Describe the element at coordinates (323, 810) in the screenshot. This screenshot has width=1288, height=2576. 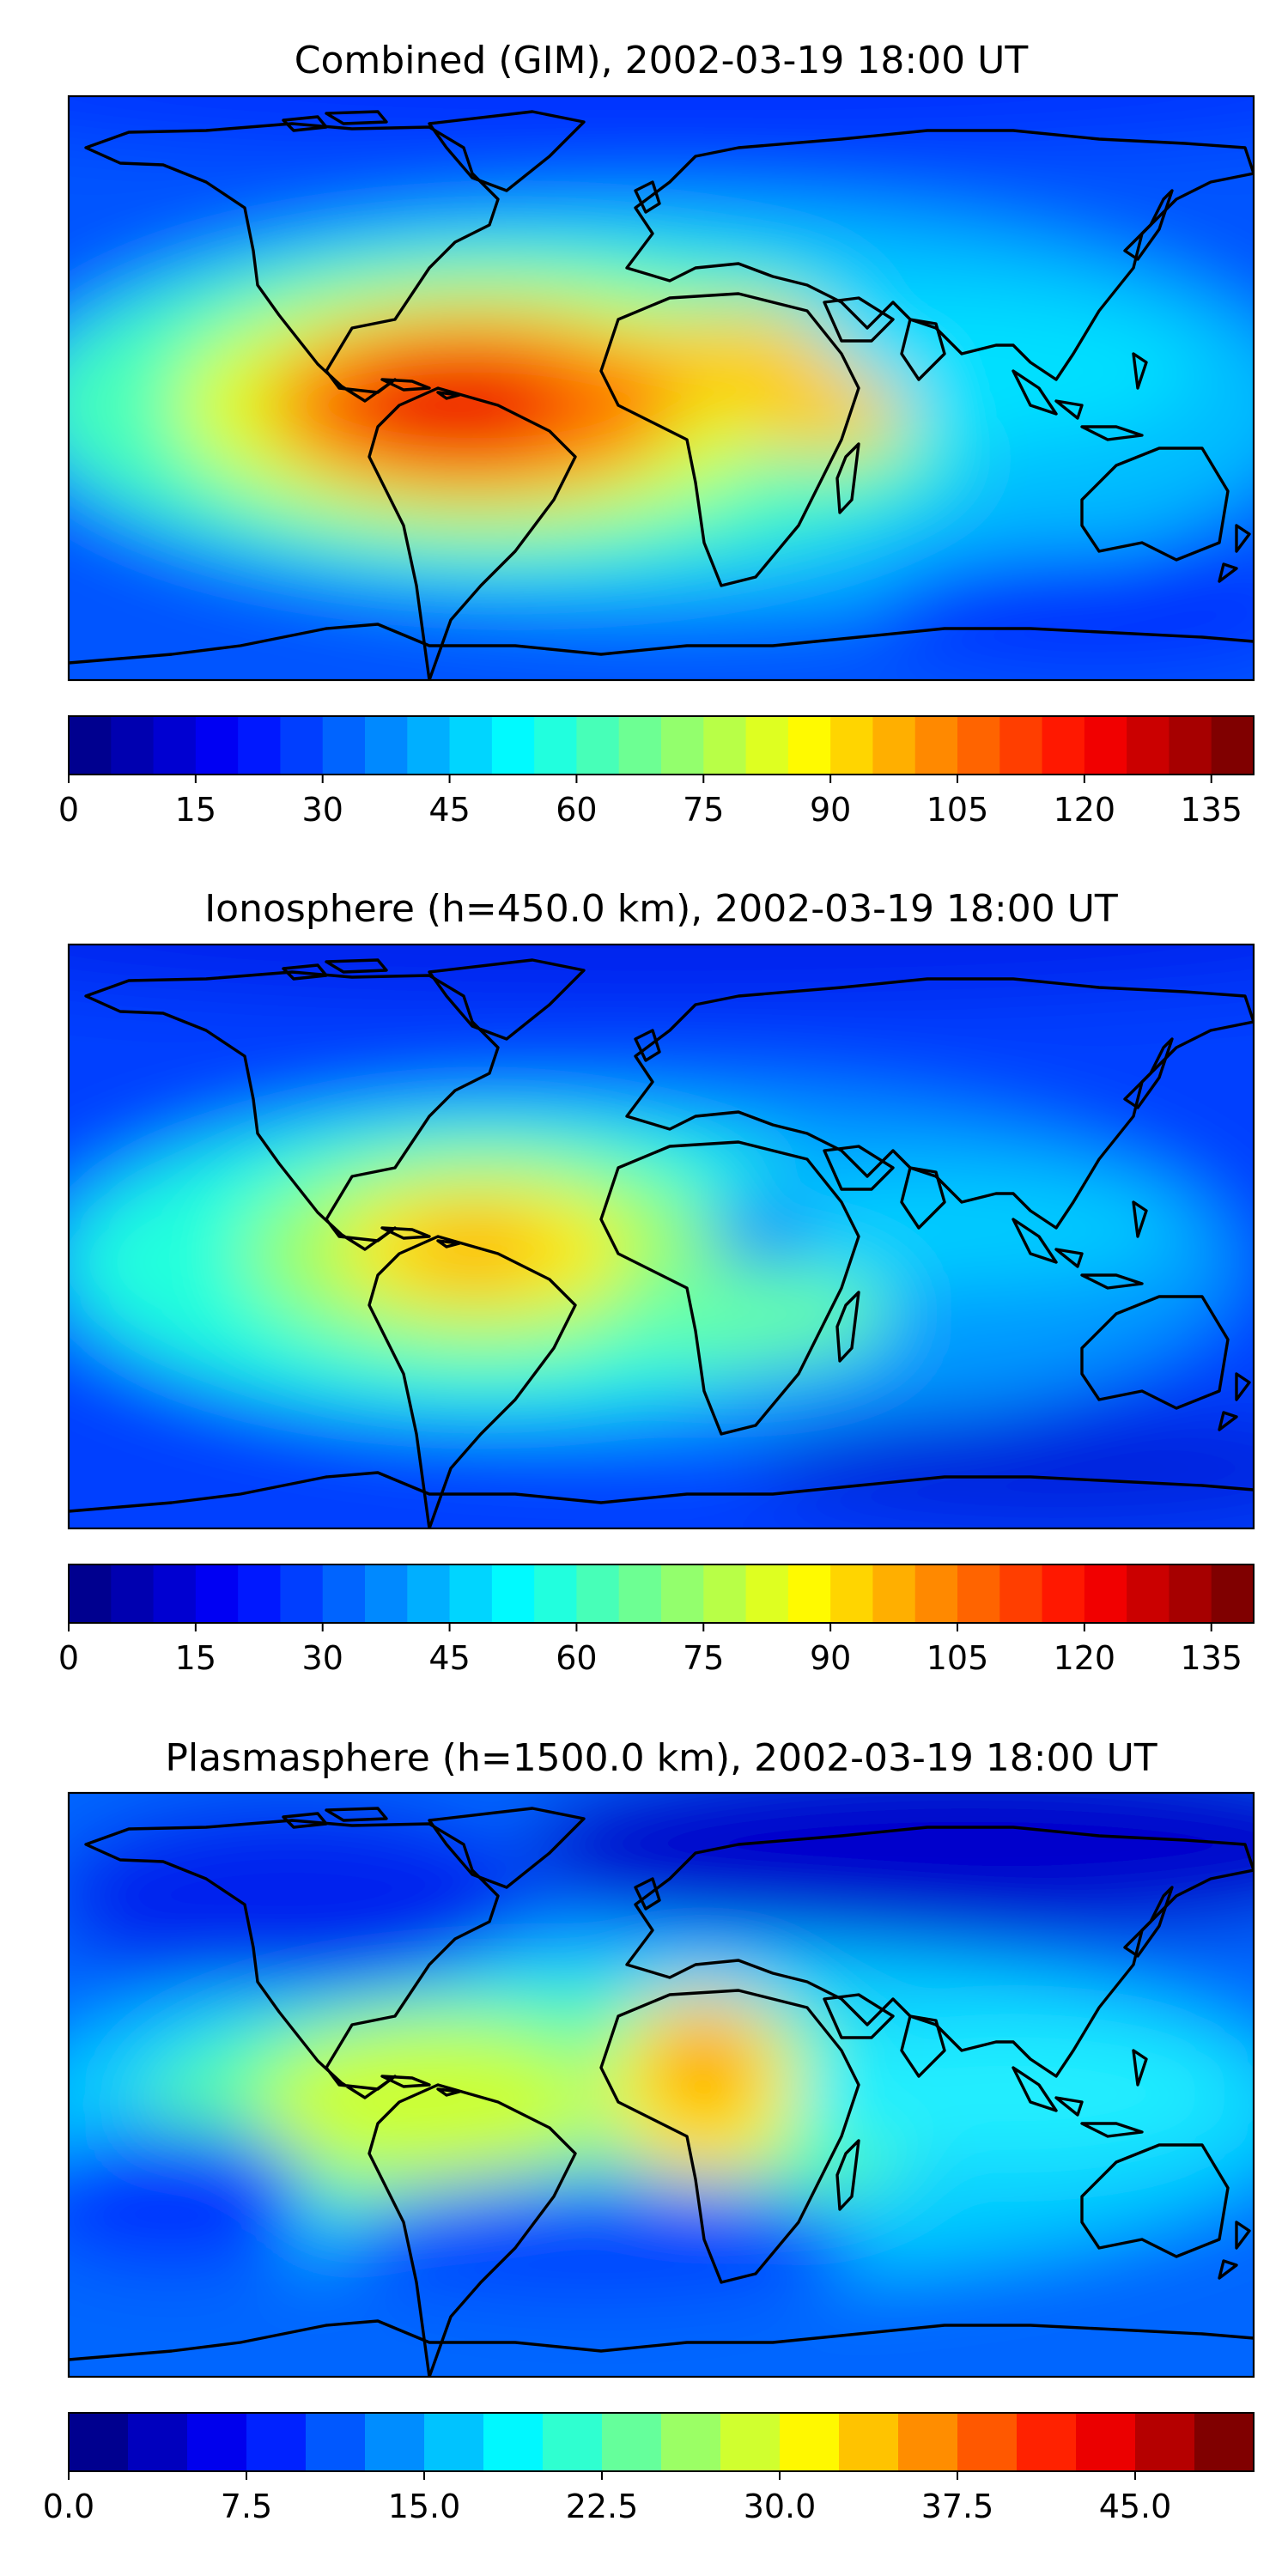
I see `colorbar-tick-label: 30` at that location.